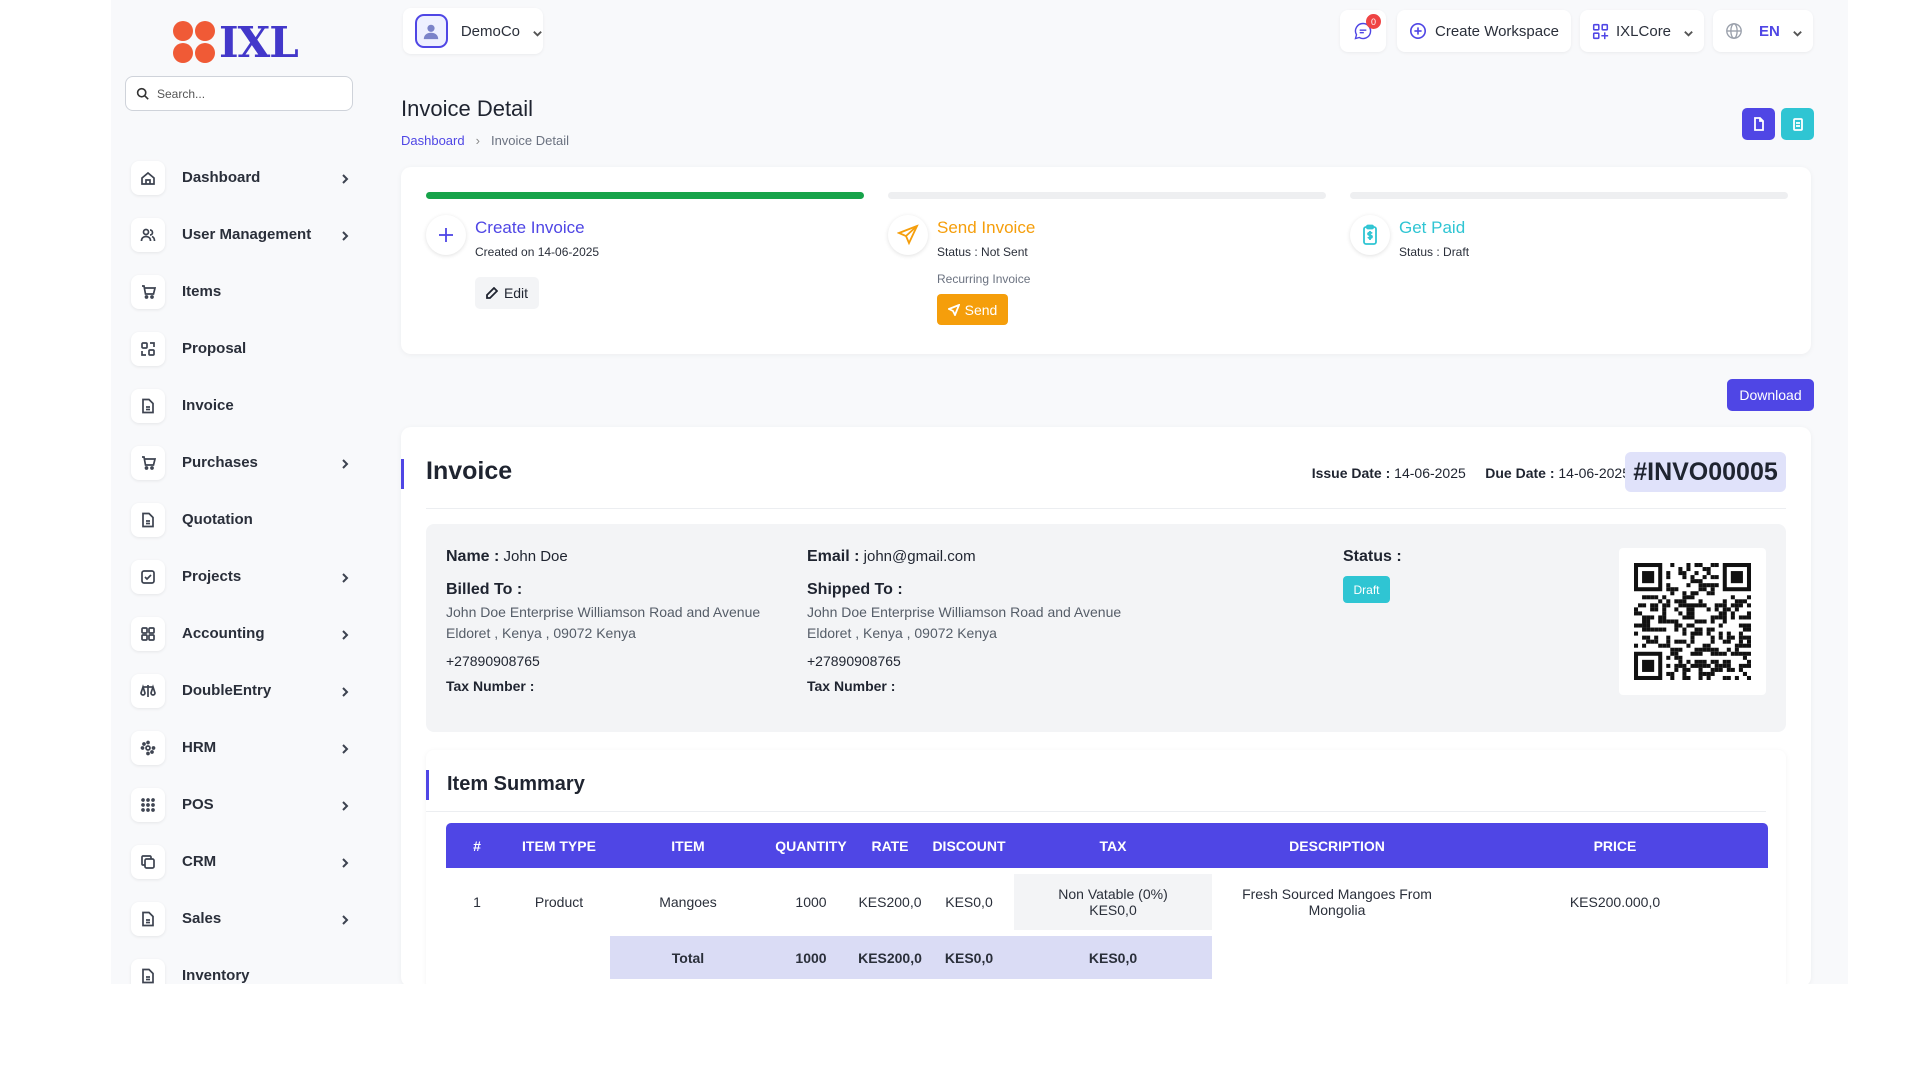  What do you see at coordinates (1113, 845) in the screenshot?
I see `column-header: TAX` at bounding box center [1113, 845].